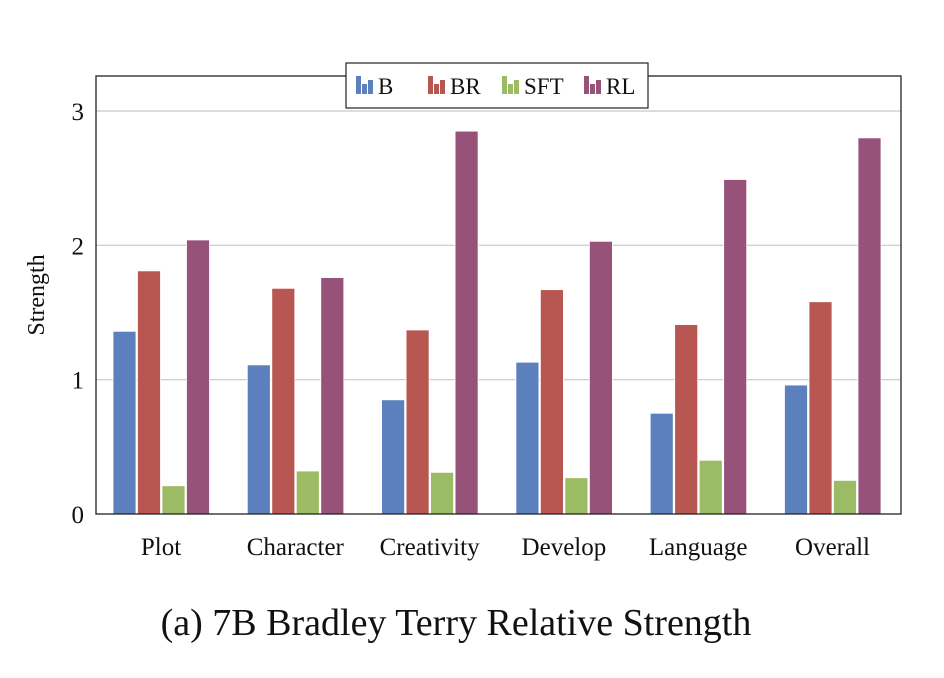  Describe the element at coordinates (456, 623) in the screenshot. I see `chart-caption: (a) 7B Bradley Terry Relative Strength` at that location.